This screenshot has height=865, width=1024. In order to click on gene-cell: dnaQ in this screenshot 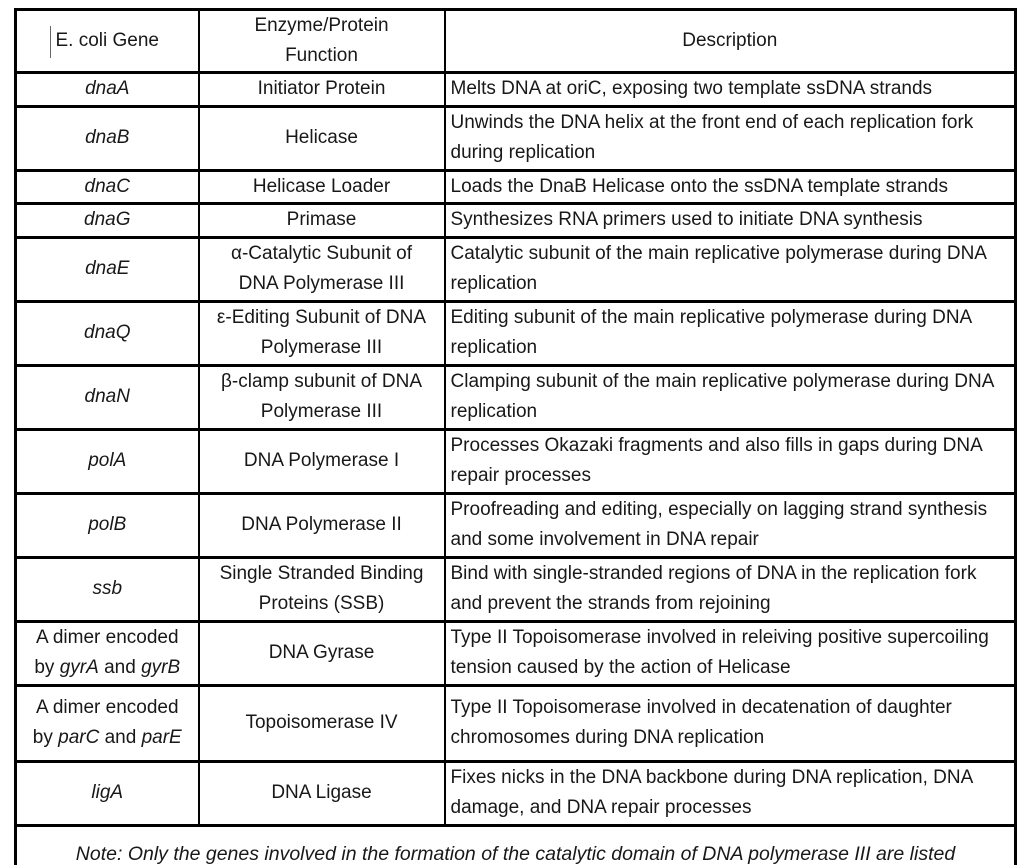, I will do `click(107, 333)`.